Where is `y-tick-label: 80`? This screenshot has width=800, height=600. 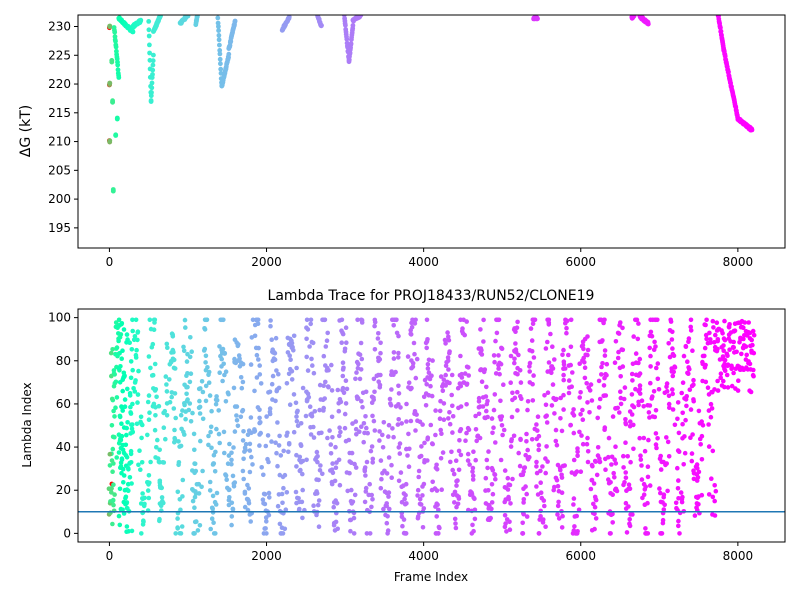 y-tick-label: 80 is located at coordinates (63, 361).